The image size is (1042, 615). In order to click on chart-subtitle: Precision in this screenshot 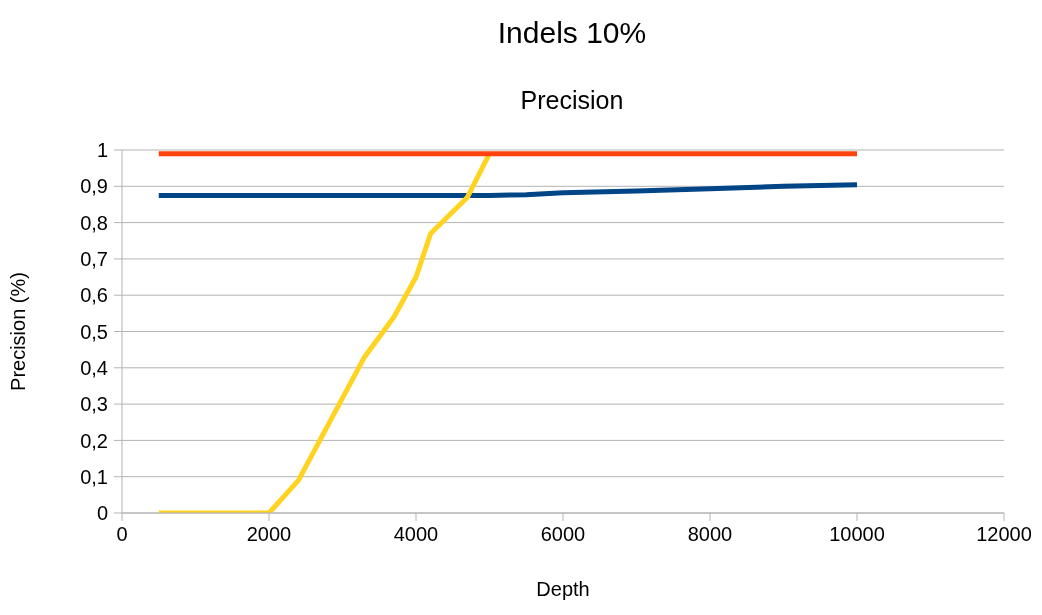, I will do `click(572, 100)`.